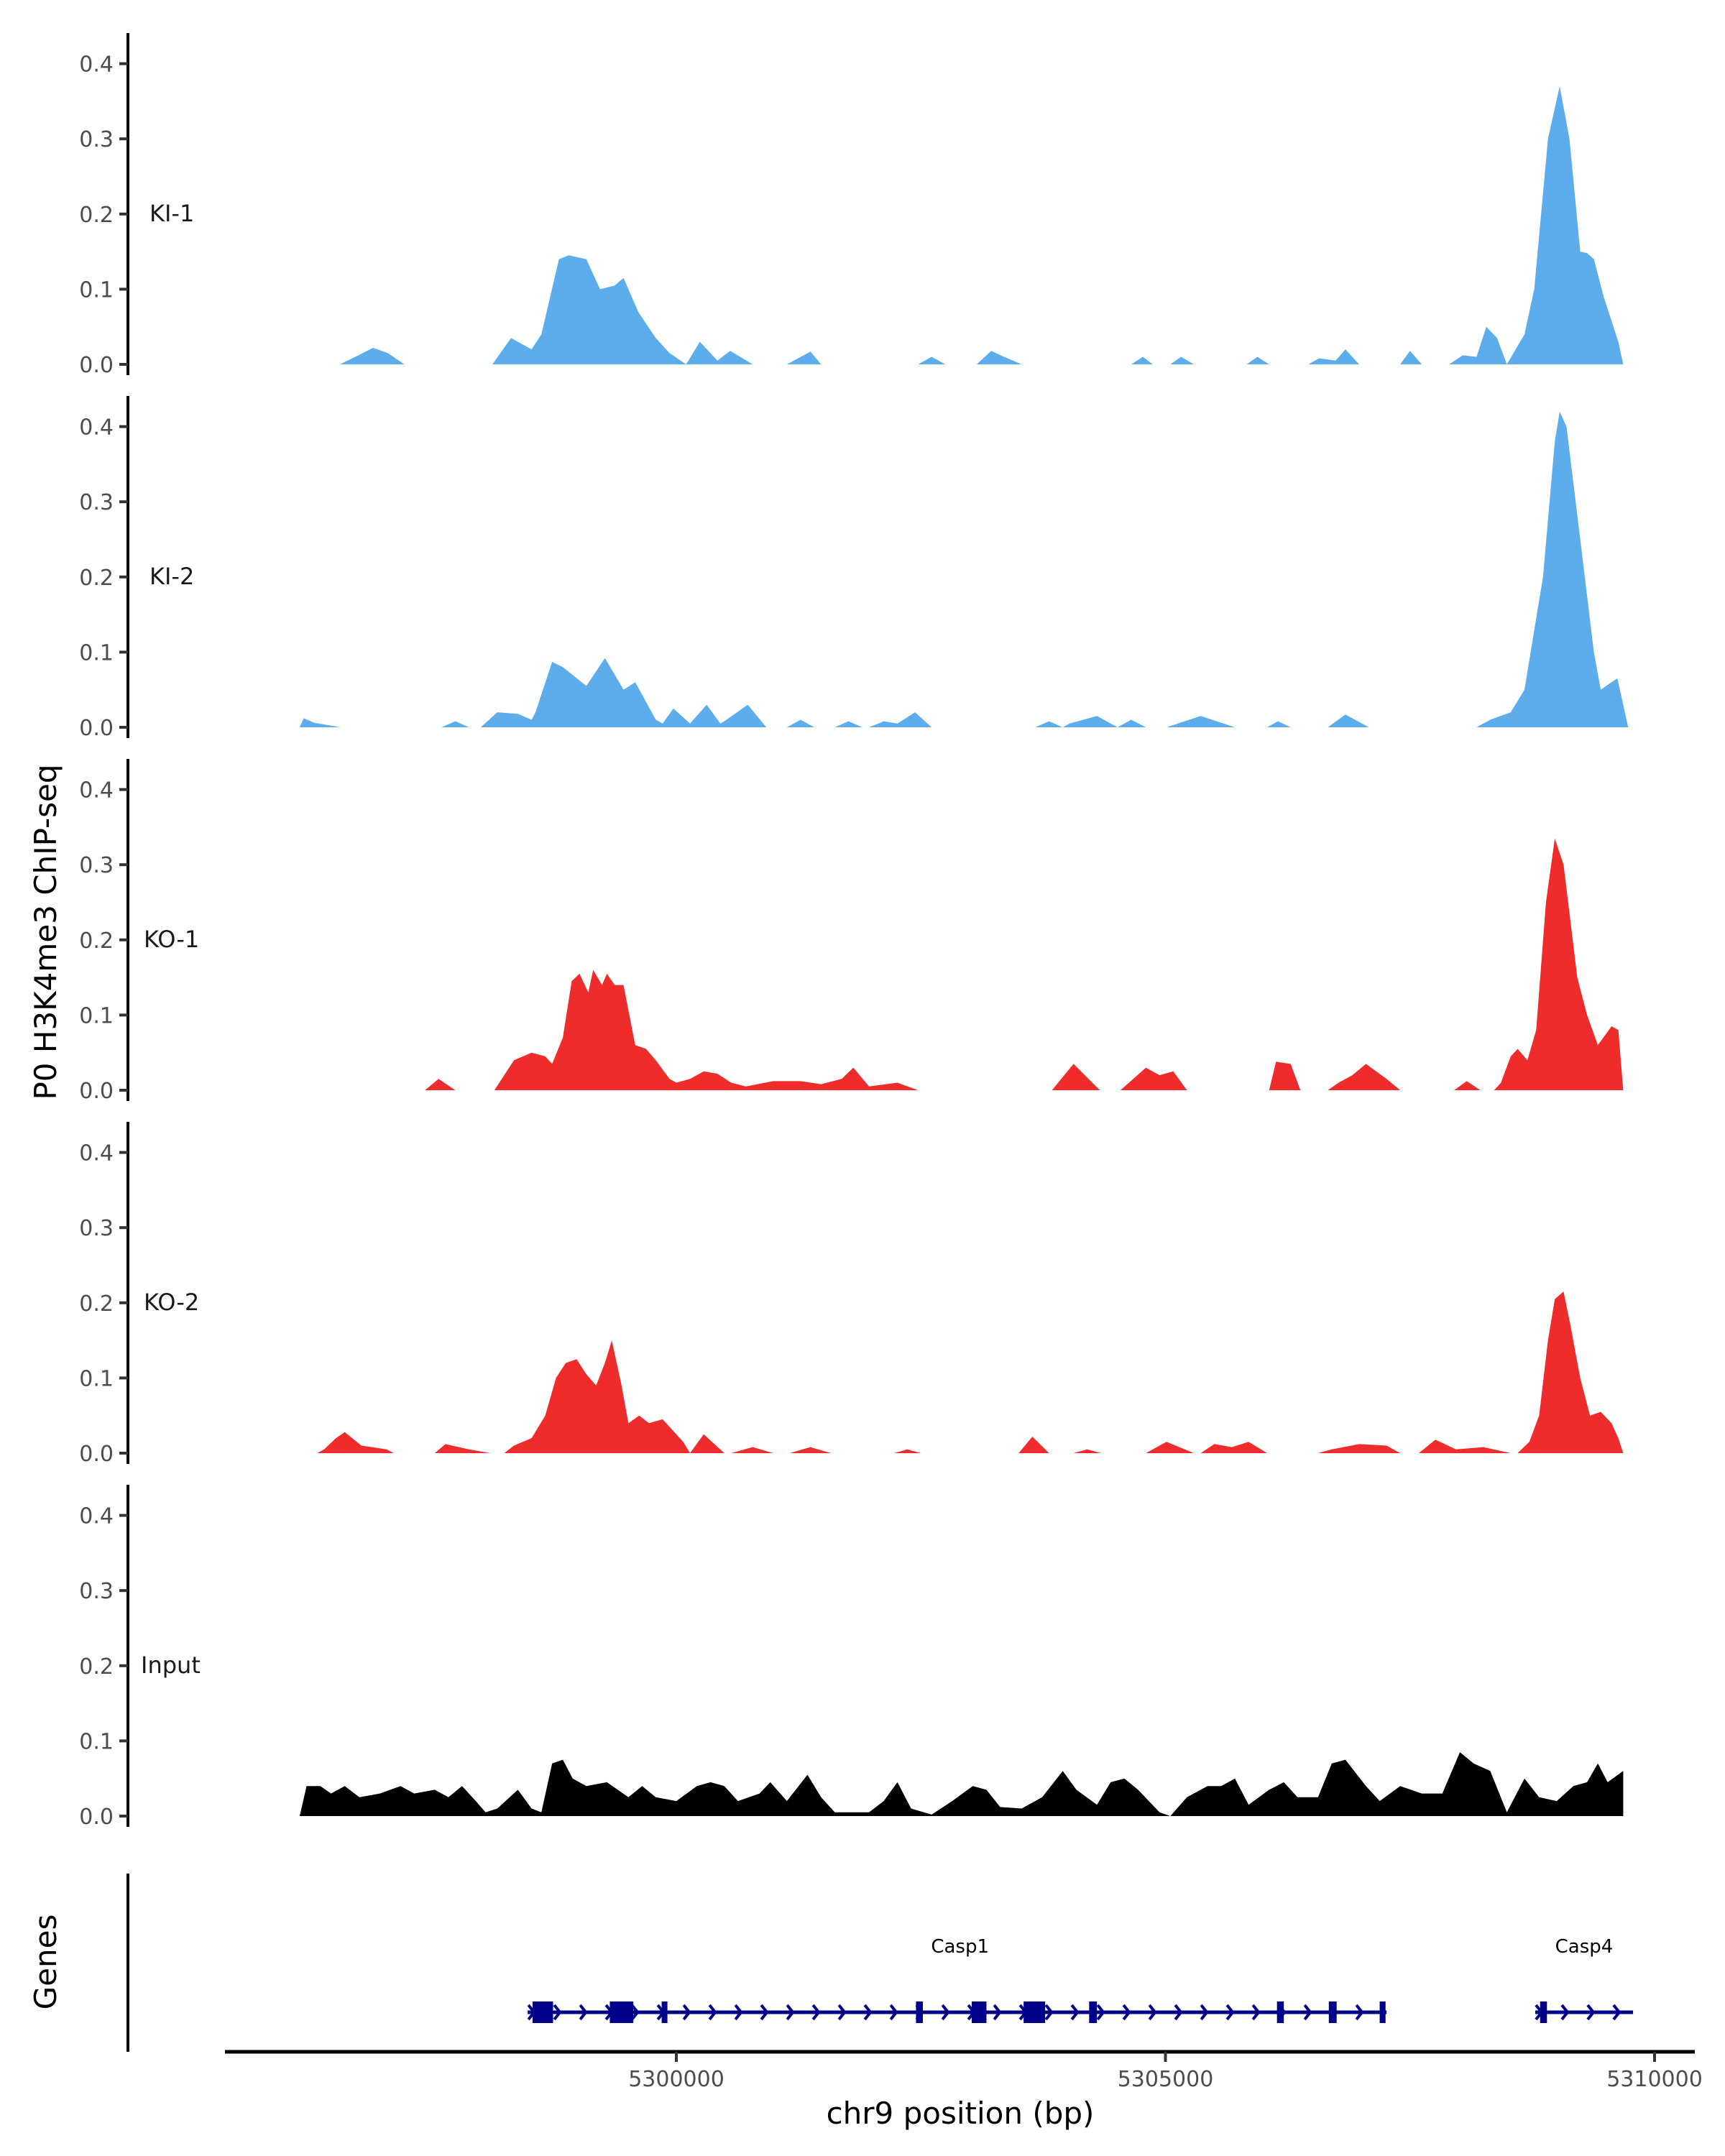 The width and height of the screenshot is (1725, 2156). I want to click on track-ko-2: 0.0 0.1 0.2 0.3 0.4 KO-2, so click(851, 1294).